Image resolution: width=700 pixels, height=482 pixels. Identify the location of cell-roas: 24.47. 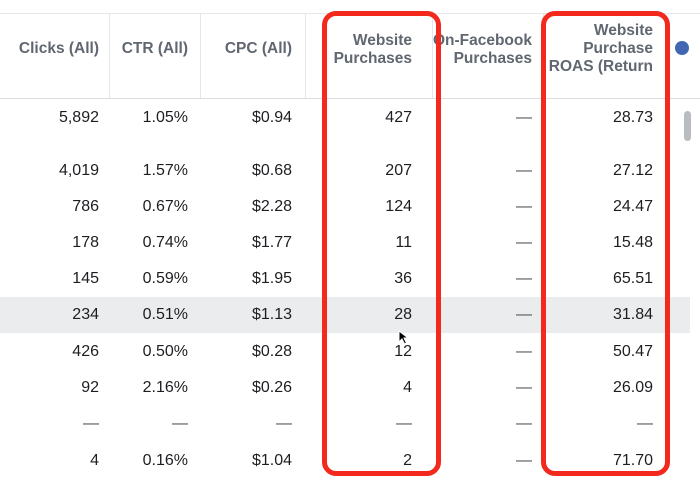
(632, 206).